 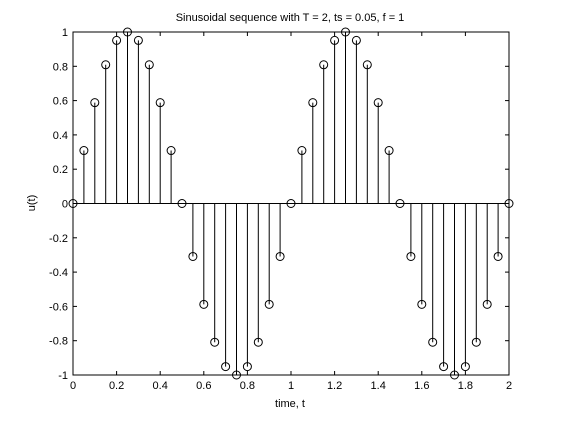 I want to click on y-tick-label: -1, so click(x=63, y=376).